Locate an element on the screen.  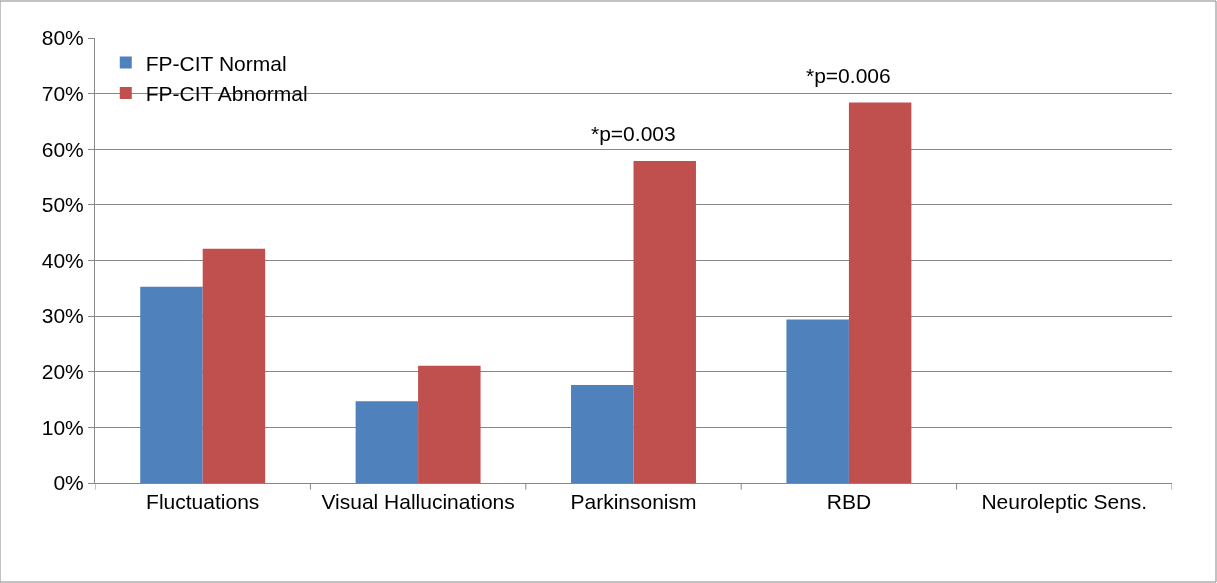
x-tick-label: Parkinsonism is located at coordinates (633, 502).